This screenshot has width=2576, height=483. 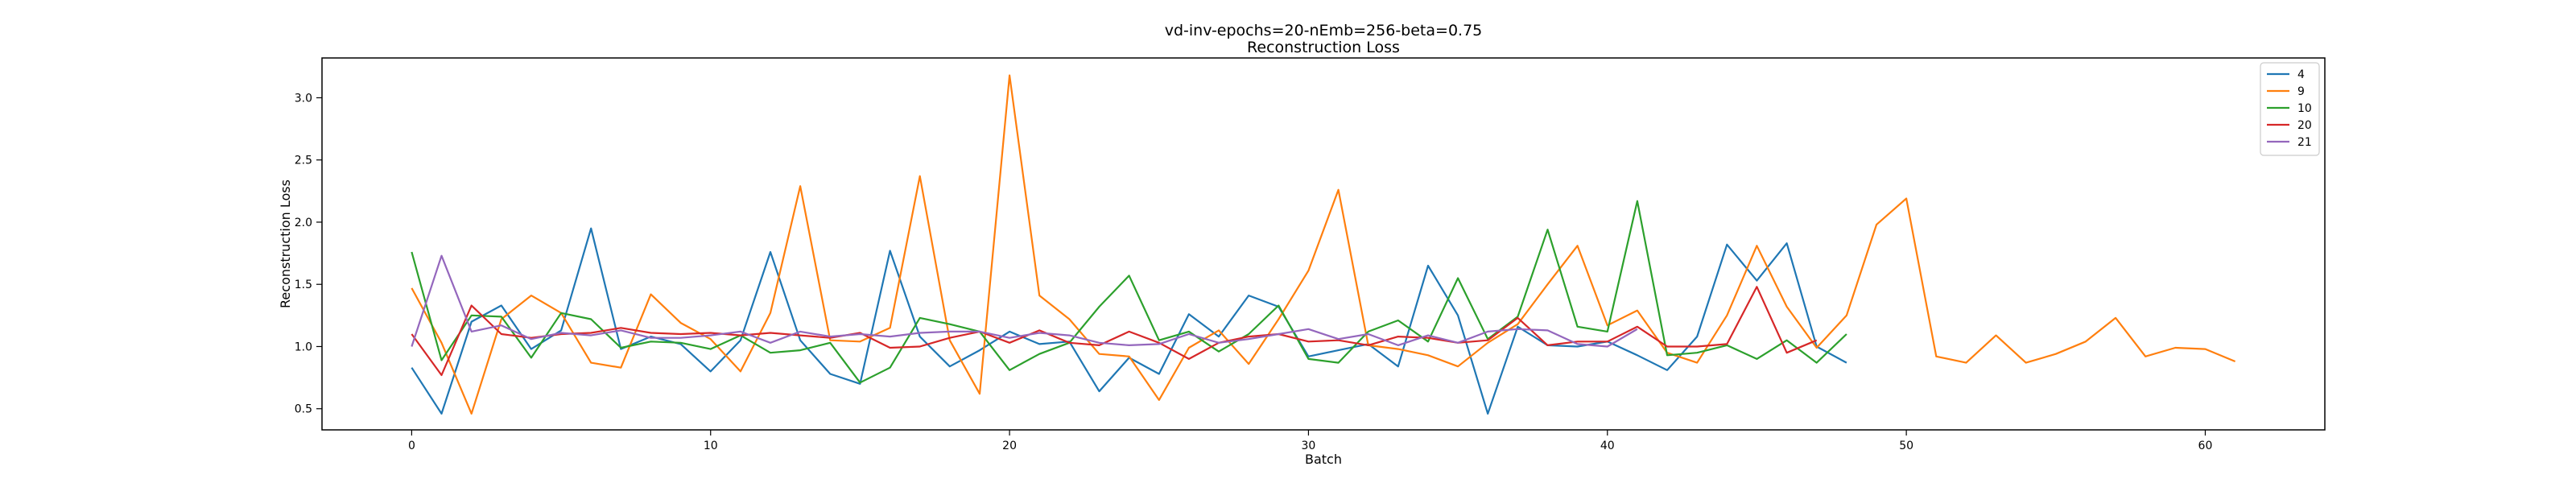 What do you see at coordinates (303, 409) in the screenshot?
I see `y-tick-label: 0.5` at bounding box center [303, 409].